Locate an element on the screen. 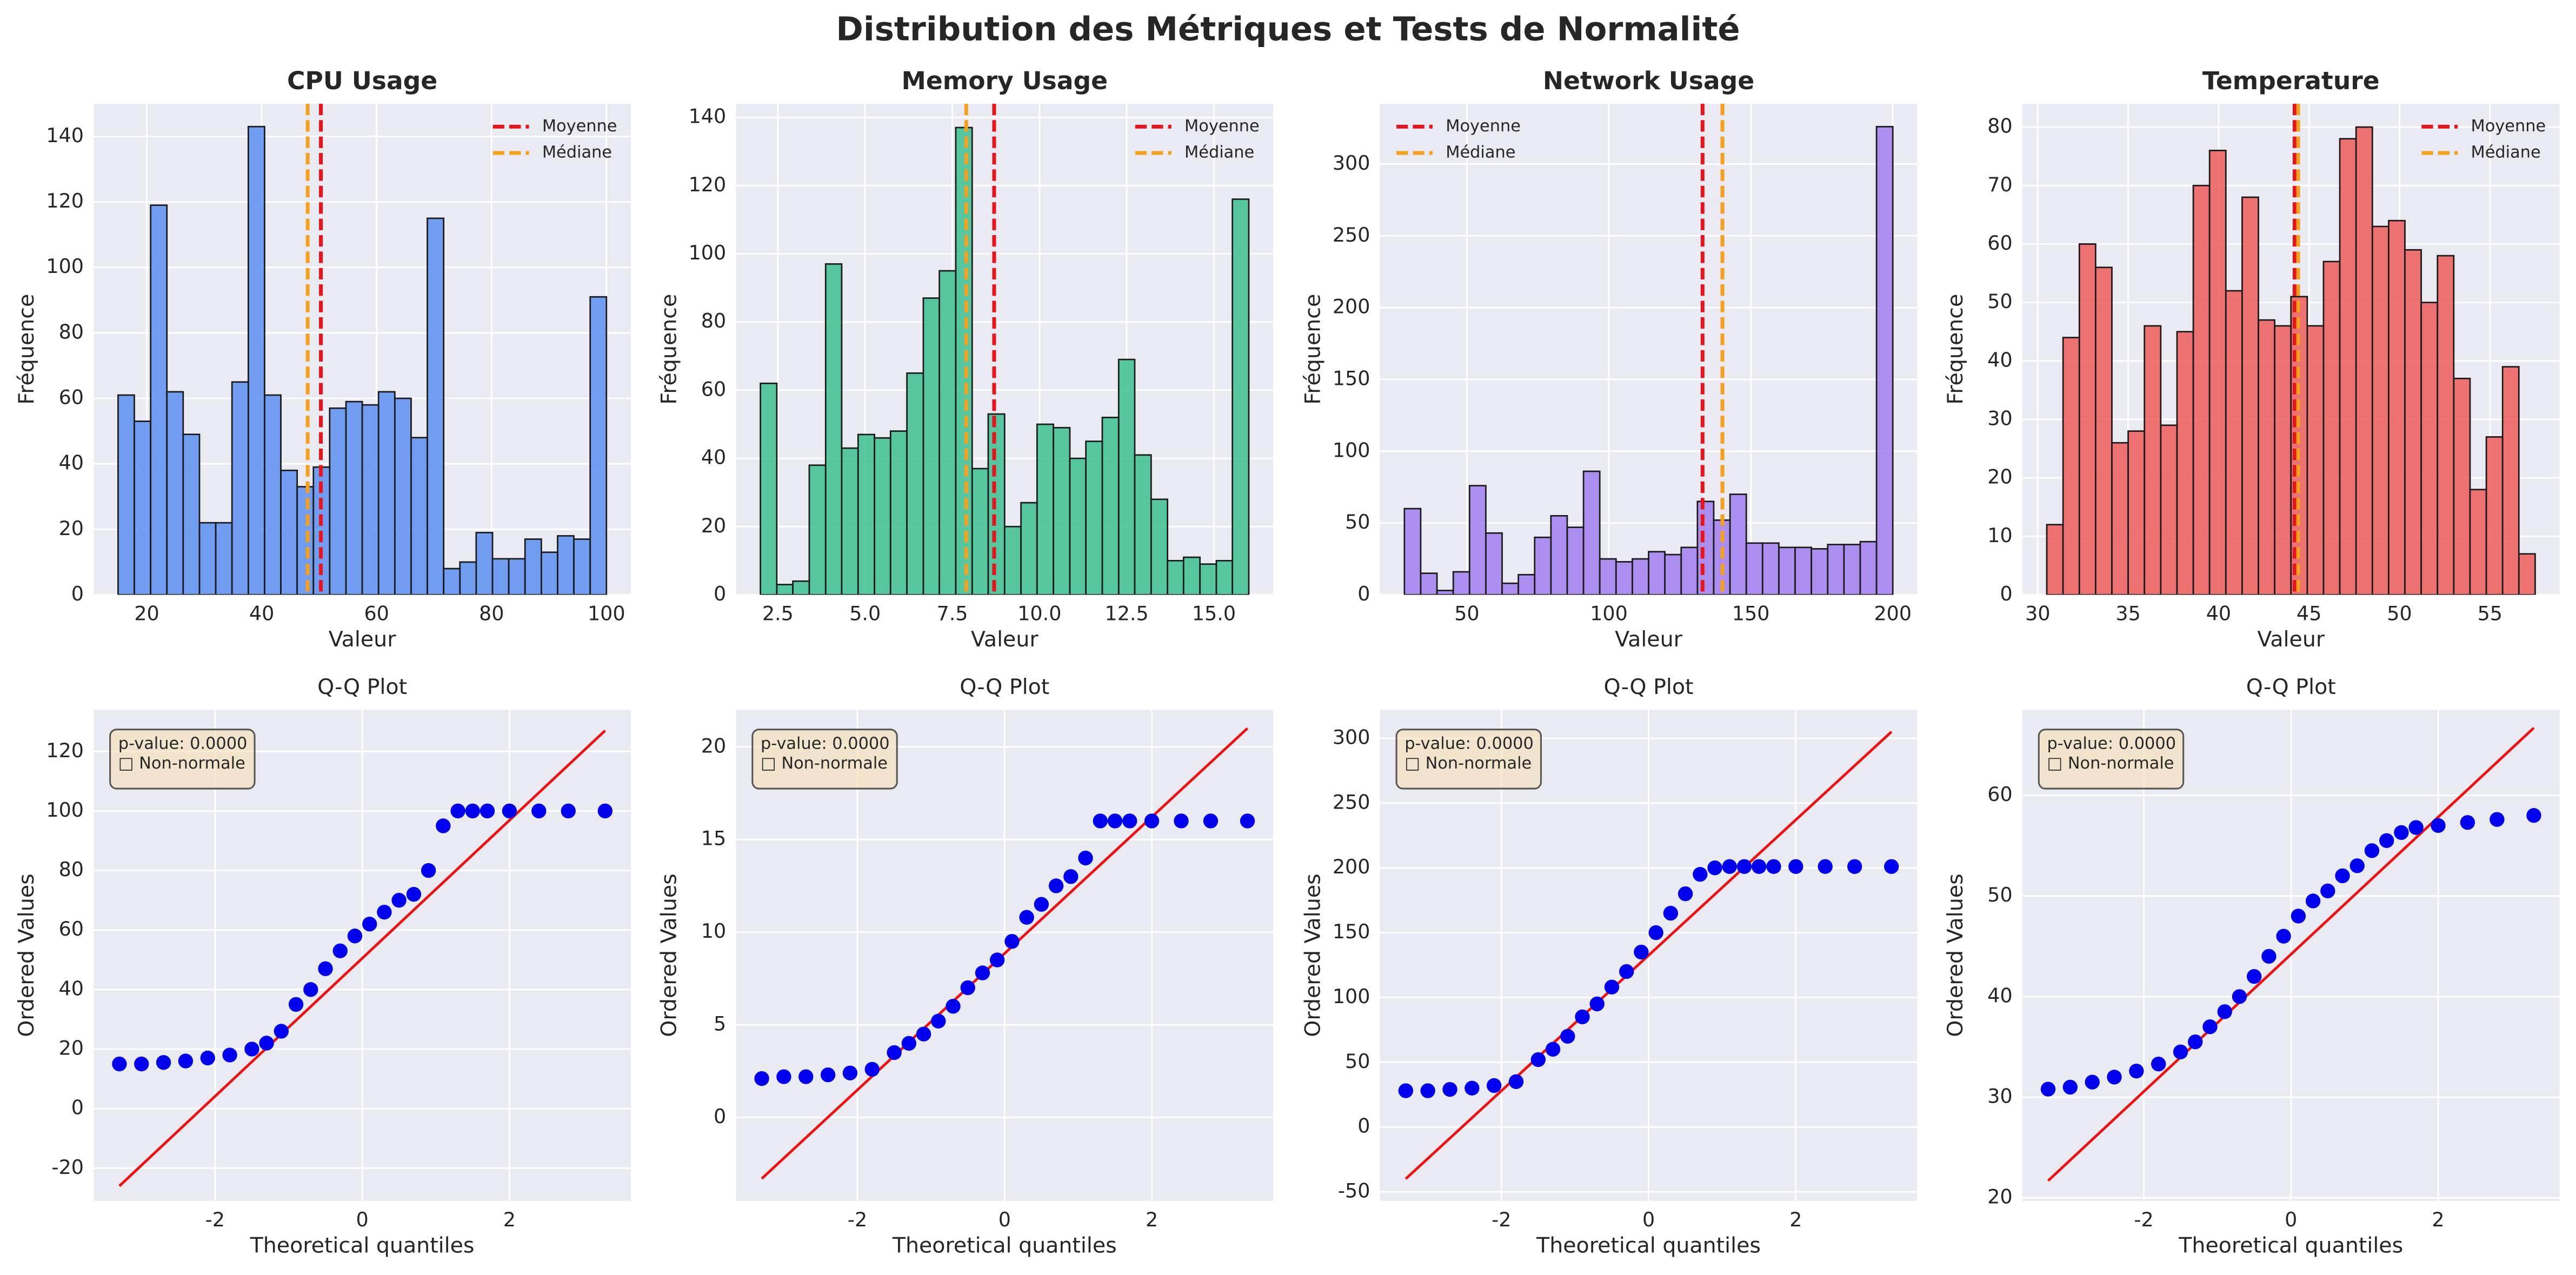 Image resolution: width=2576 pixels, height=1275 pixels. plot-area is located at coordinates (1649, 349).